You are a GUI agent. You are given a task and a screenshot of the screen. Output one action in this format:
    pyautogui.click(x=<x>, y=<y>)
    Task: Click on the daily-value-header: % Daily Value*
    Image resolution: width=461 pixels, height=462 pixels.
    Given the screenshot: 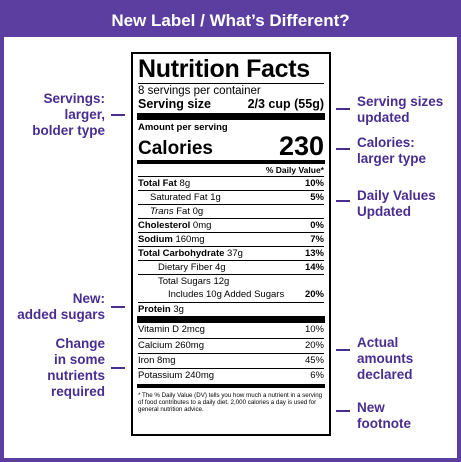 What is the action you would take?
    pyautogui.click(x=294, y=170)
    